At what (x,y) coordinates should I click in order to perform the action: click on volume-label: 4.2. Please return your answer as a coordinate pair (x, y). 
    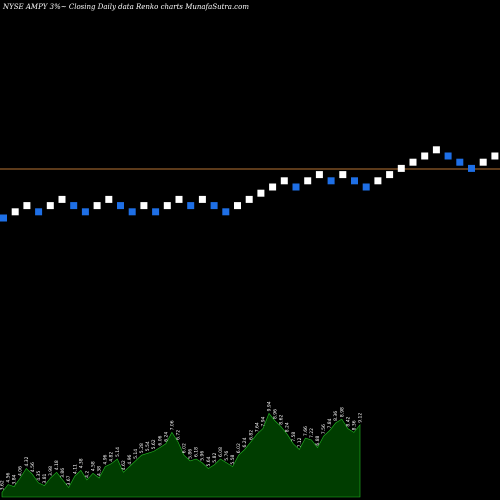
    Looking at the image, I should click on (87, 474).